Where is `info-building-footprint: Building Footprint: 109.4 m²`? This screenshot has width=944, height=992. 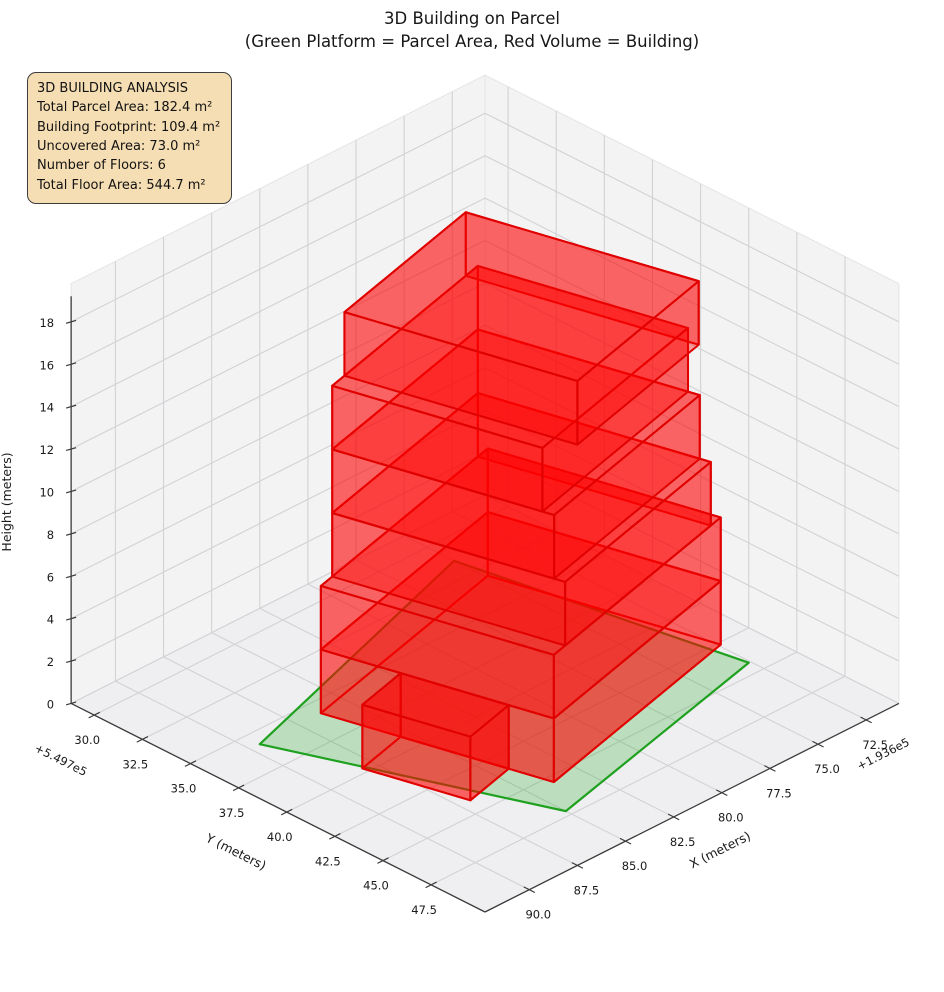 info-building-footprint: Building Footprint: 109.4 m² is located at coordinates (129, 127).